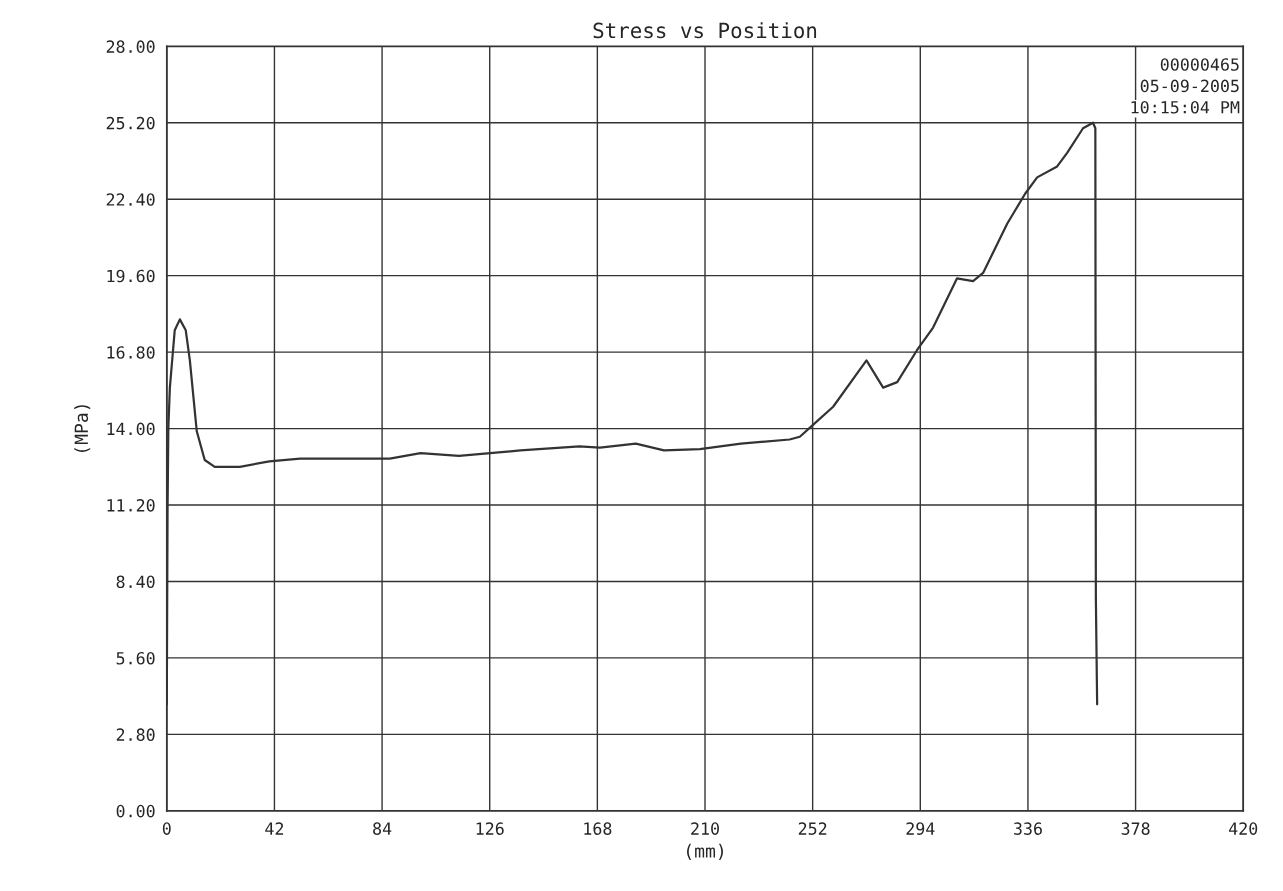  I want to click on y-tick-label: 16.80, so click(131, 352).